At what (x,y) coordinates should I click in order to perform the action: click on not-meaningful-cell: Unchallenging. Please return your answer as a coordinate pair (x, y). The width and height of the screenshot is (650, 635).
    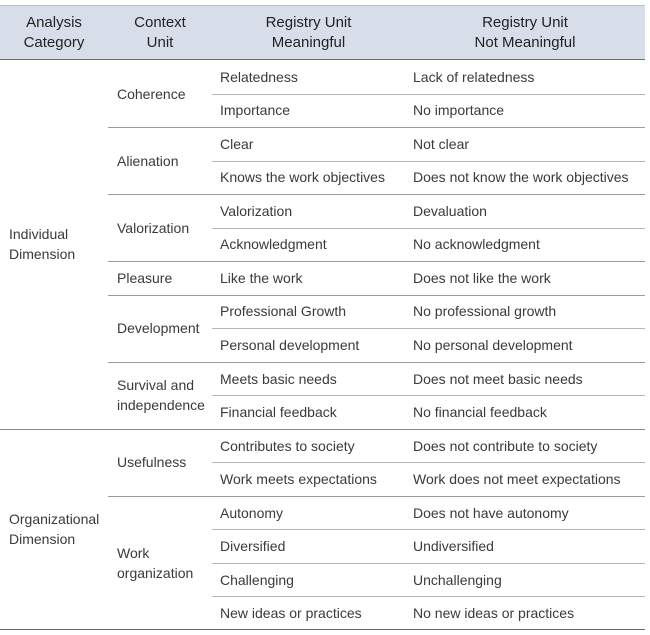
    Looking at the image, I should click on (457, 579).